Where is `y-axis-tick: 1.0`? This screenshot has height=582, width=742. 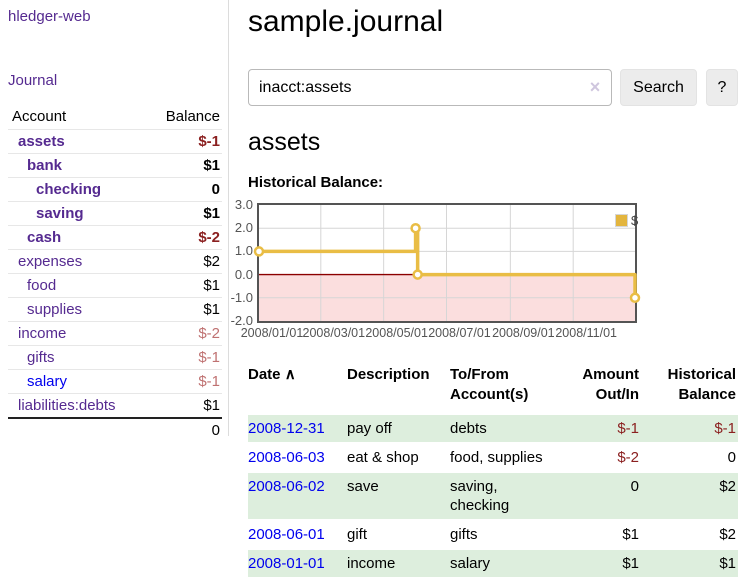
y-axis-tick: 1.0 is located at coordinates (243, 251).